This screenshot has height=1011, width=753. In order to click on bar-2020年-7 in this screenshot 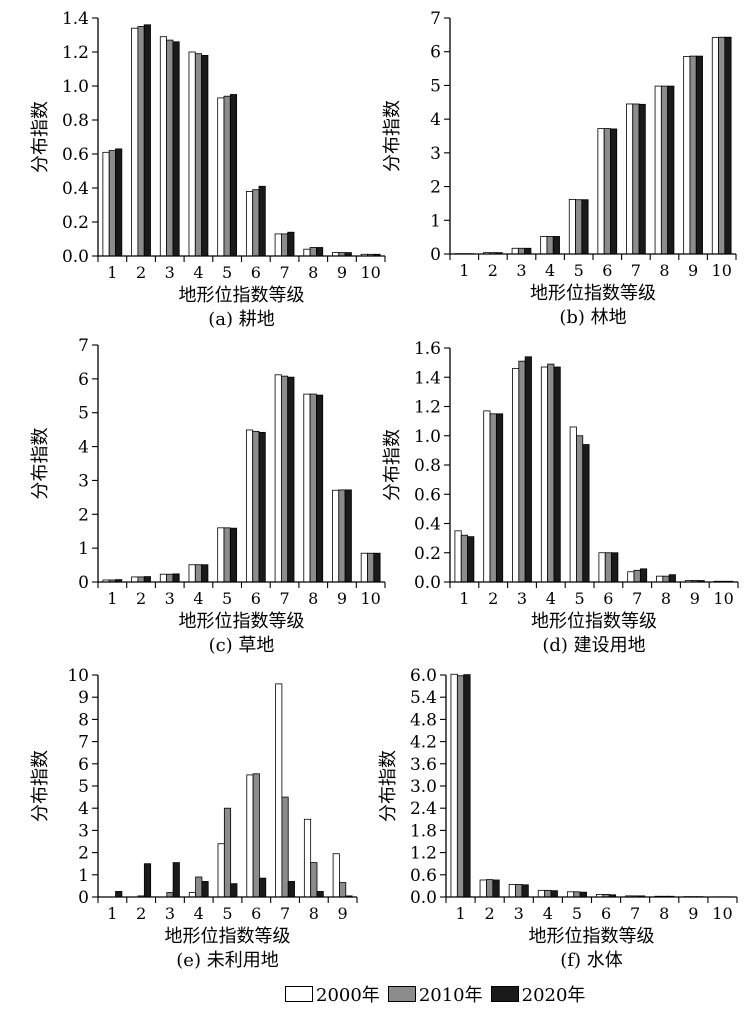, I will do `click(643, 575)`.